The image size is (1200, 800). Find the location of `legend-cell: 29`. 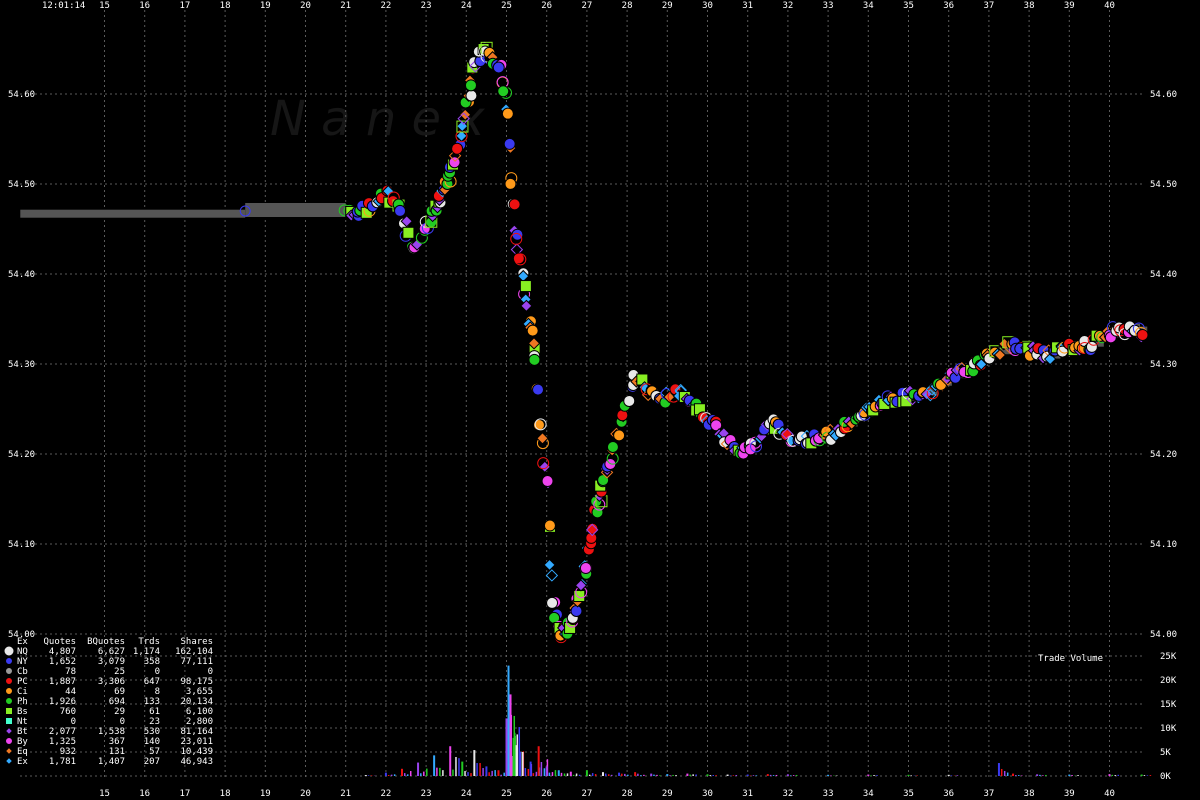

legend-cell: 29 is located at coordinates (119, 712).